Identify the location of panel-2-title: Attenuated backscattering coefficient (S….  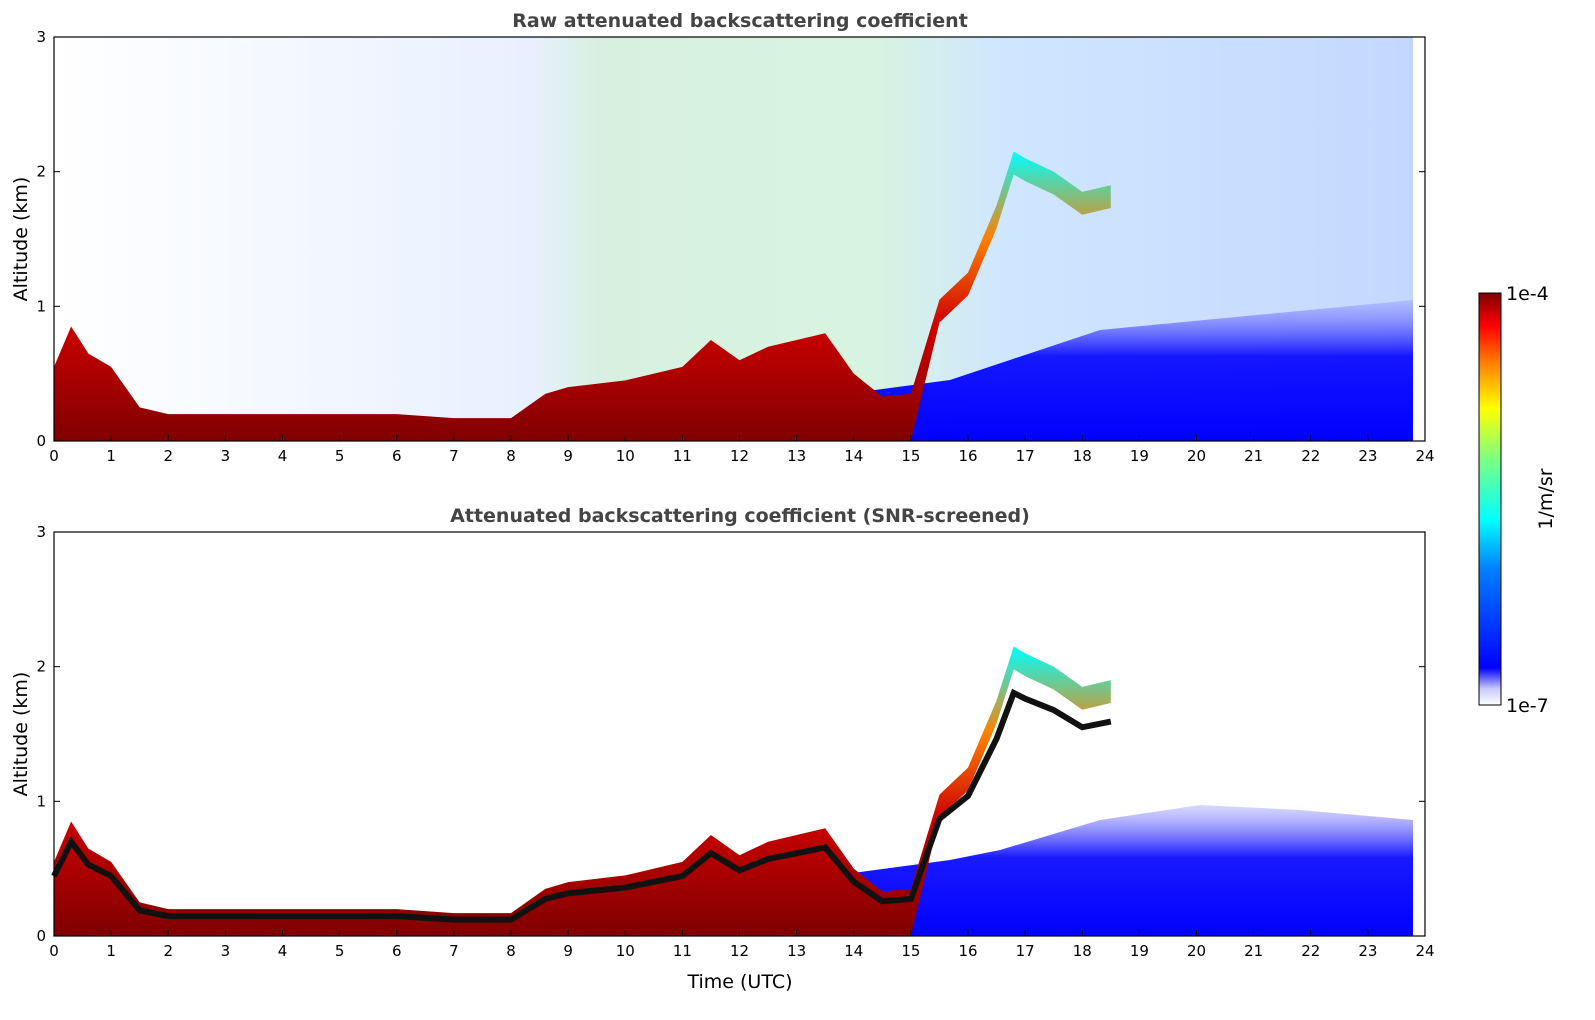
(740, 516).